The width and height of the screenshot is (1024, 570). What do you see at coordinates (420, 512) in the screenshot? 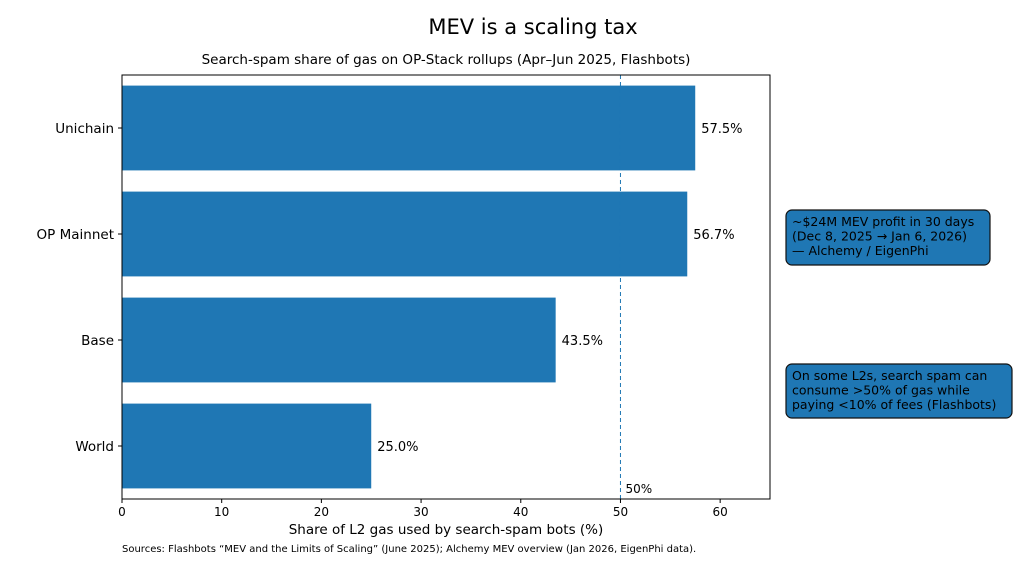
I see `x-tick-label: 30` at bounding box center [420, 512].